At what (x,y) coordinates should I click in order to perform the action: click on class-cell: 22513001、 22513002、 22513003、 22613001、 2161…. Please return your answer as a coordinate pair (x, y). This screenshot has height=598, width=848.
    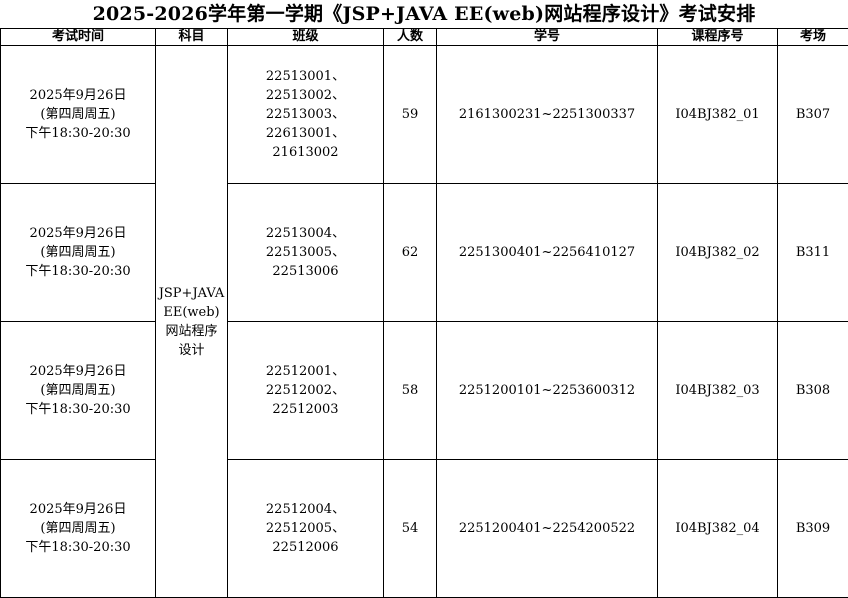
    Looking at the image, I should click on (305, 114).